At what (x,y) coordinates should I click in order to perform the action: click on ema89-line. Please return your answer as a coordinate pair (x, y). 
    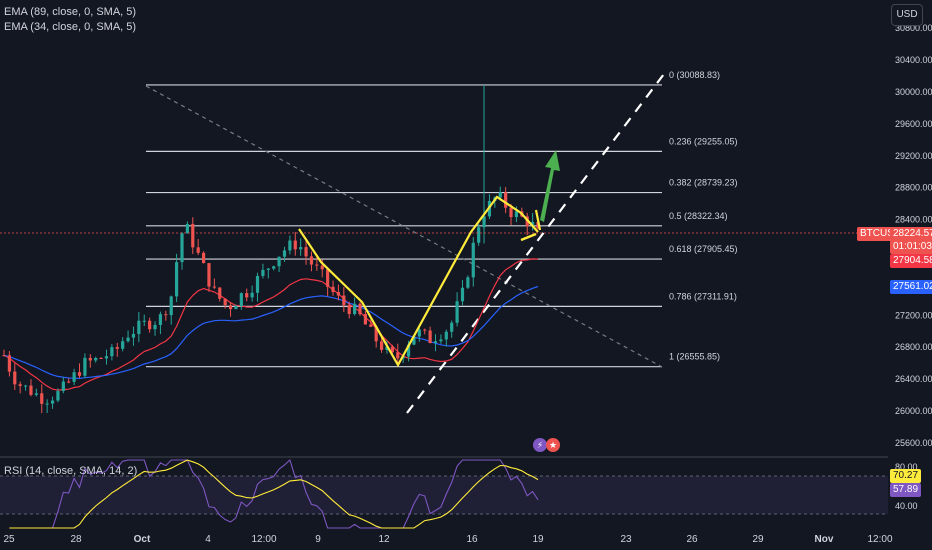
    Looking at the image, I should click on (271, 332).